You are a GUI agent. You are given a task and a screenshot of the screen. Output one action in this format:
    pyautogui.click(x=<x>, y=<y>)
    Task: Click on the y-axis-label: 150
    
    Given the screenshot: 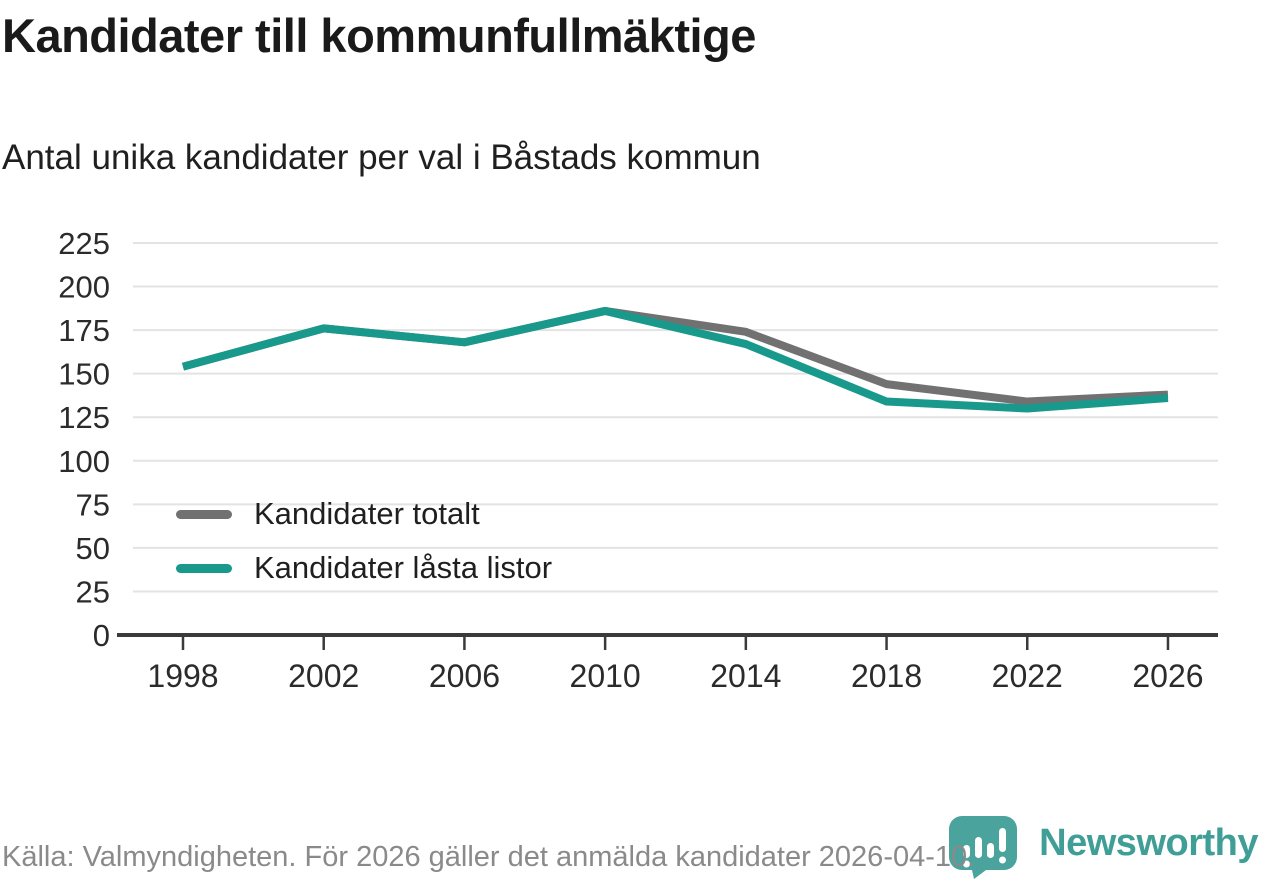 What is the action you would take?
    pyautogui.click(x=84, y=374)
    